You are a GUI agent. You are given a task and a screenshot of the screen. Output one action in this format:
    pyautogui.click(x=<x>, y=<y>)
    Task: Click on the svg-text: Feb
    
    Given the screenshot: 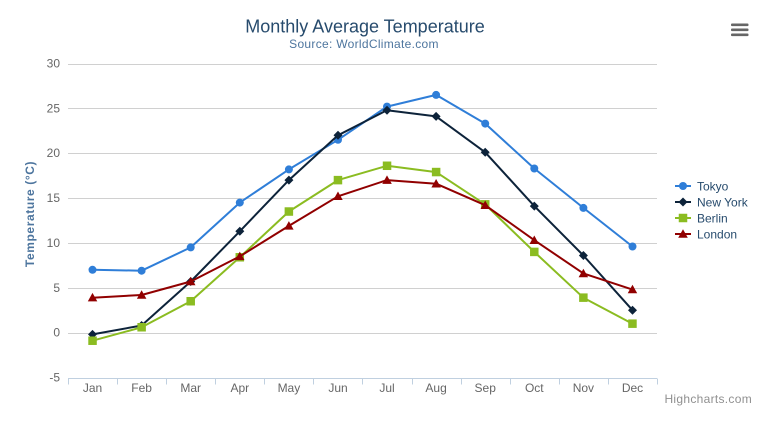 What is the action you would take?
    pyautogui.click(x=141, y=388)
    